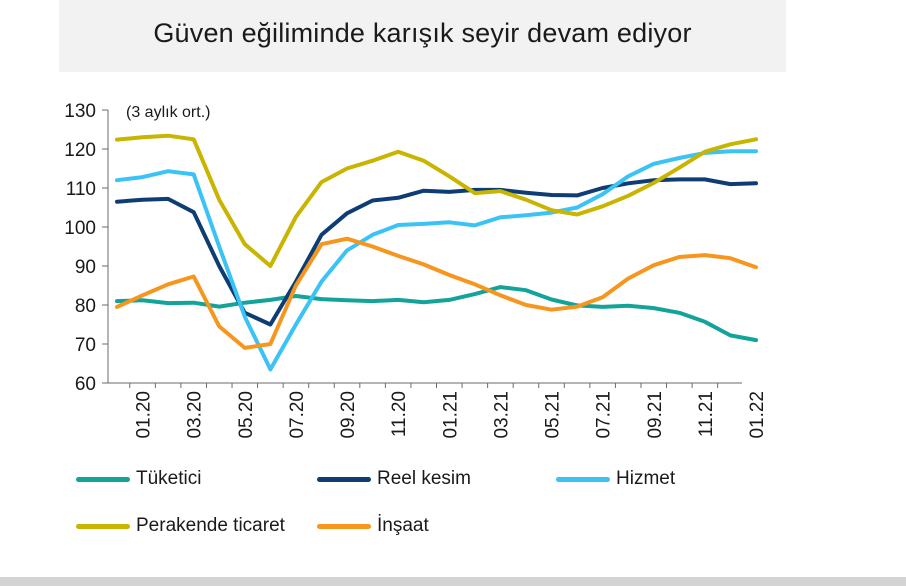  I want to click on legend-label: Tüketici, so click(169, 478).